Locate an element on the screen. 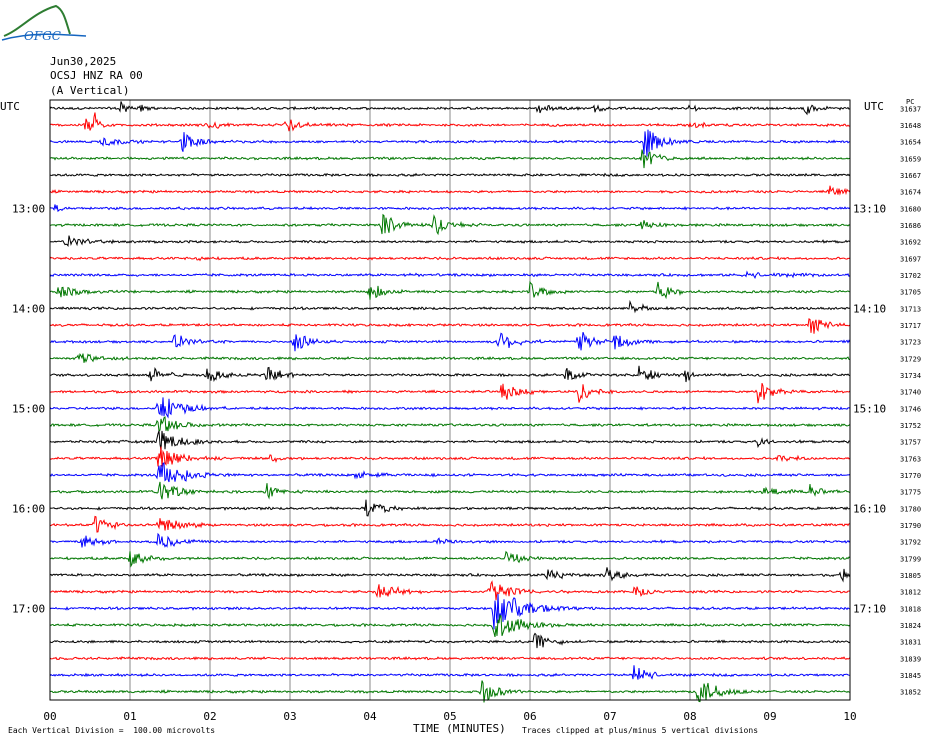  right-column-header: PC is located at coordinates (910, 102).